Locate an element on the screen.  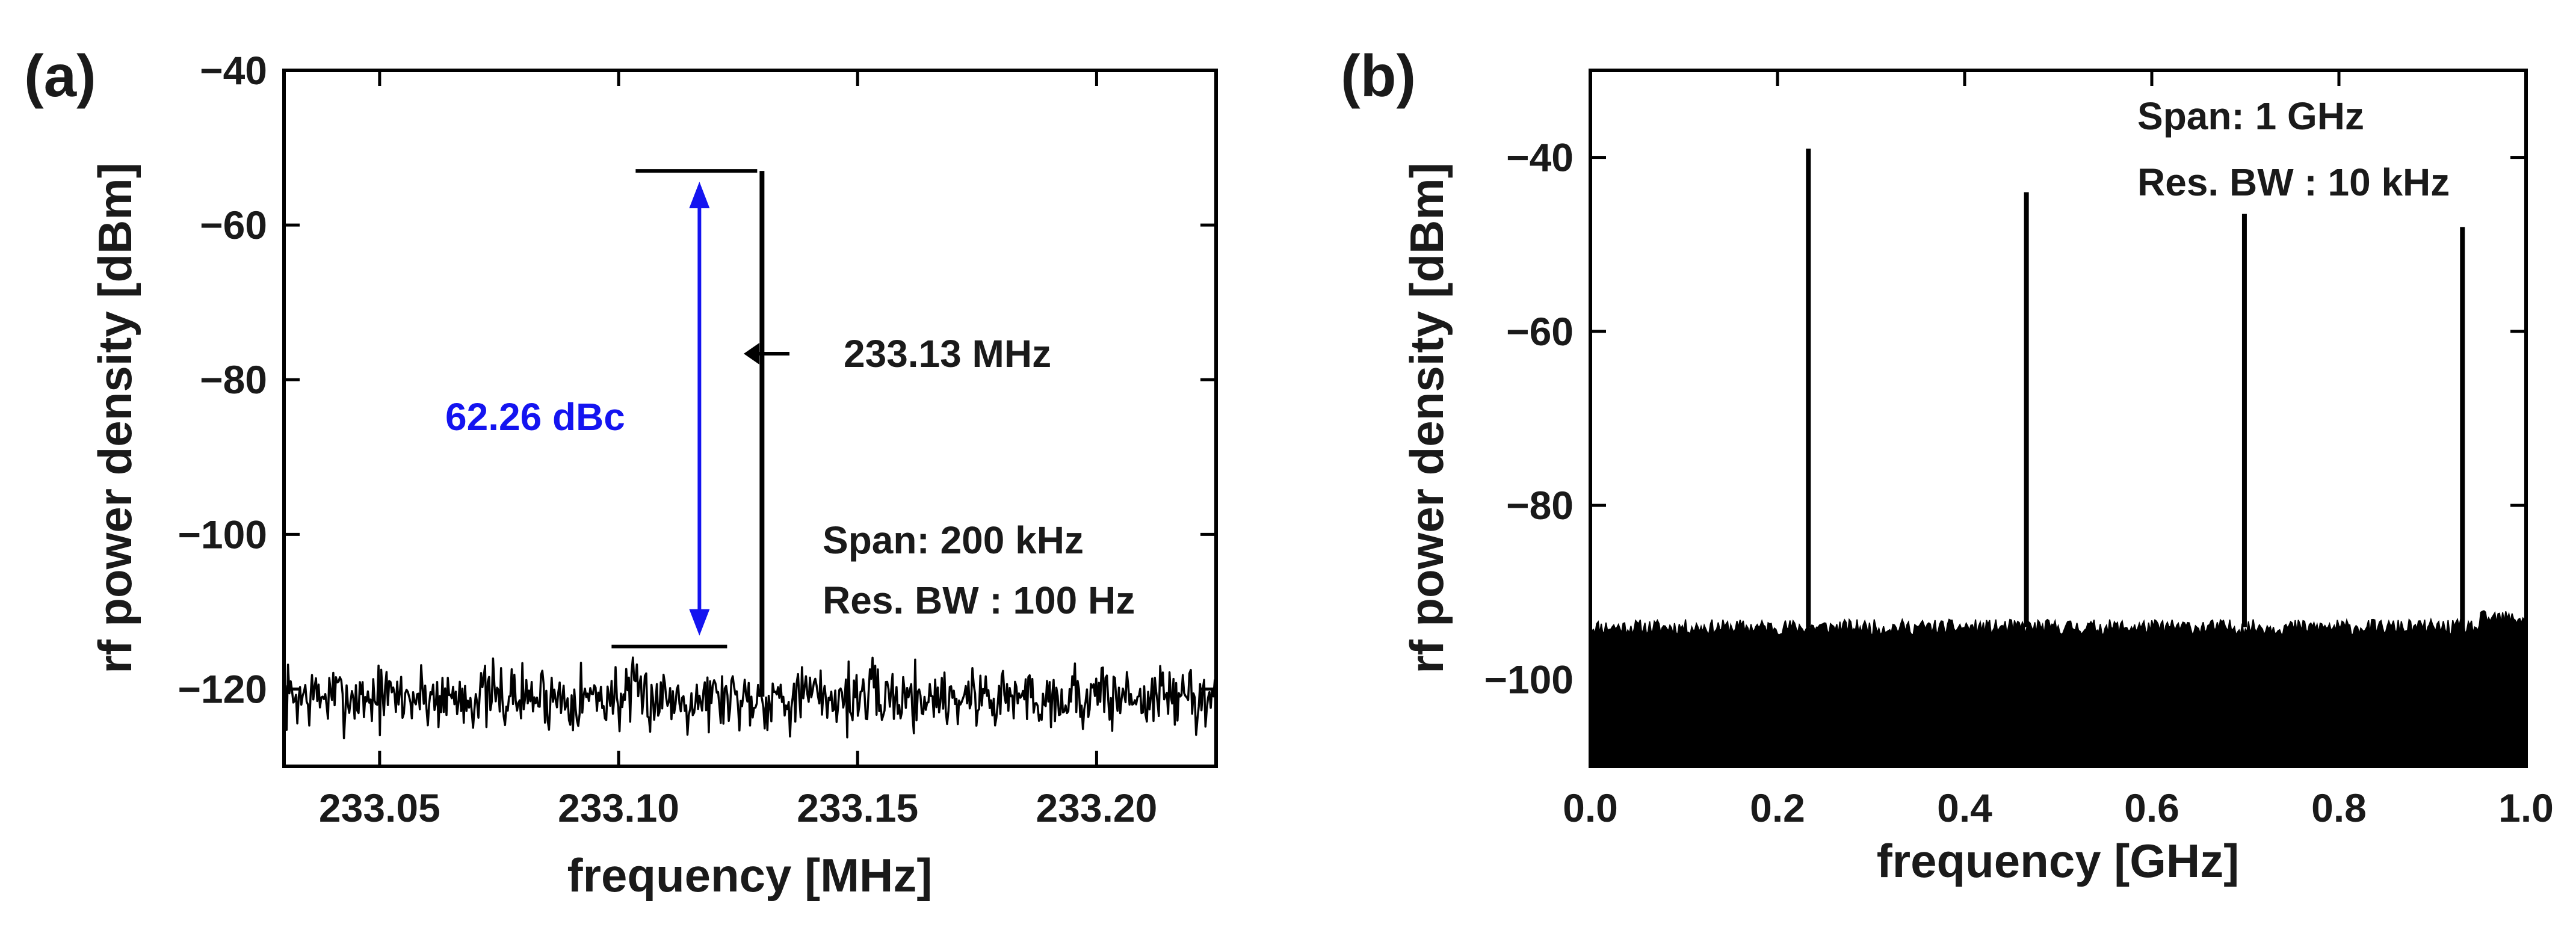
b-ytick-label: −100 is located at coordinates (1529, 679).